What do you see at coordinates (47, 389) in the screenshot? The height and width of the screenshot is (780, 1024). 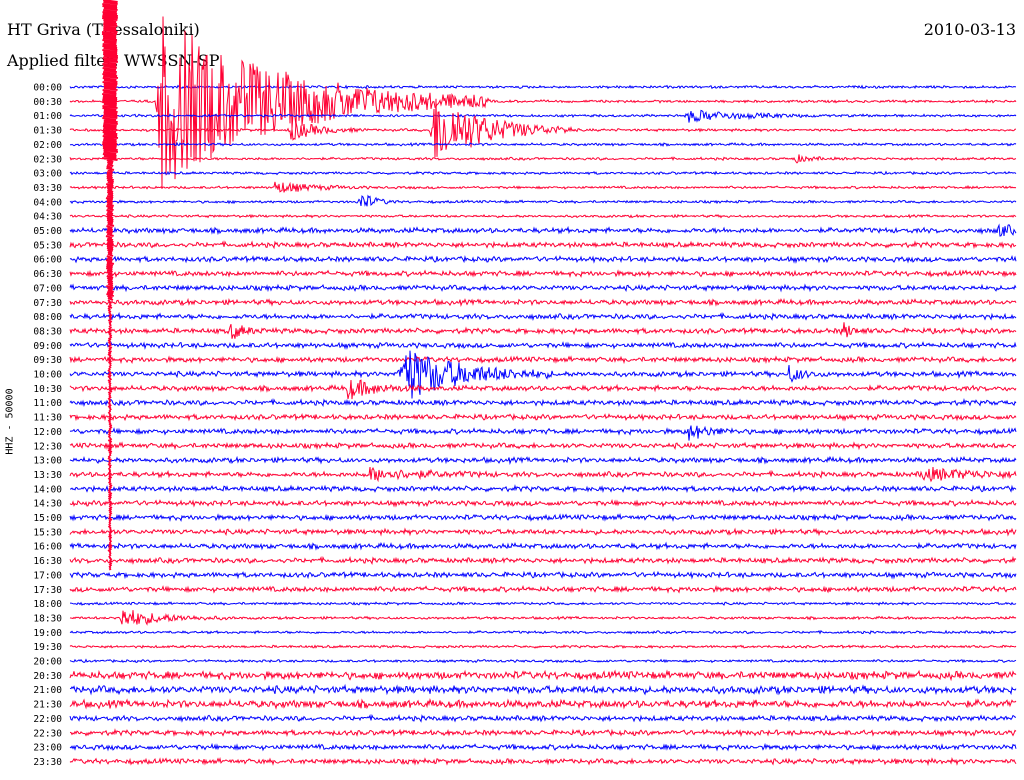 I see `time-tick-label: 10:30` at bounding box center [47, 389].